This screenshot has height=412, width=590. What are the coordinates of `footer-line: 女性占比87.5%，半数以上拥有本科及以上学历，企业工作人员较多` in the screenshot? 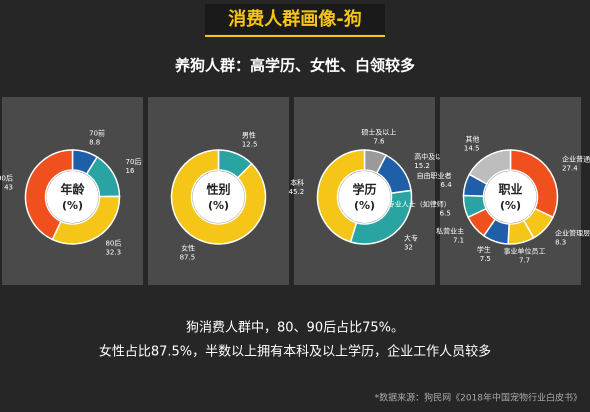 It's located at (295, 352).